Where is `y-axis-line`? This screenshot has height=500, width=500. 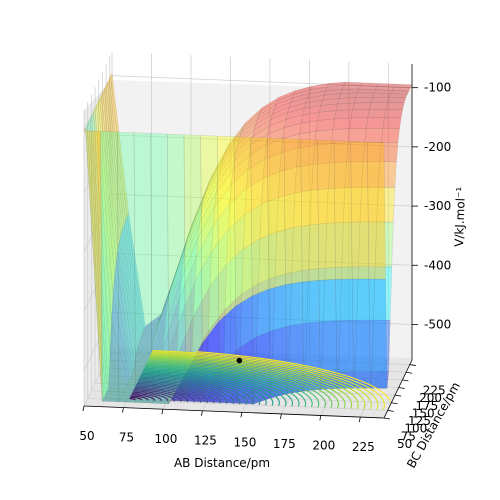
y-axis-line is located at coordinates (398, 389).